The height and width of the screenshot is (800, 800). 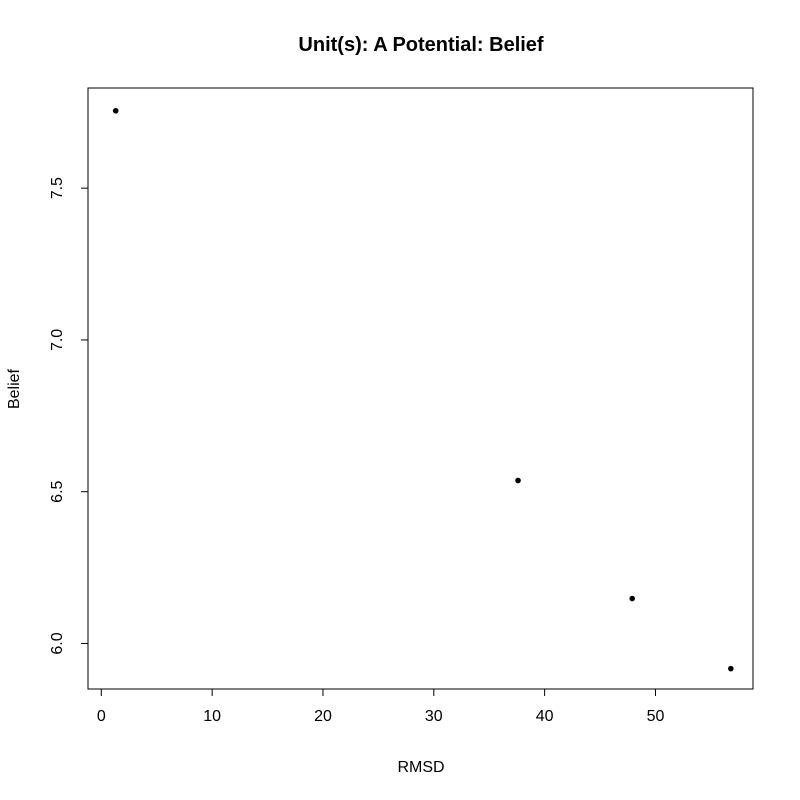 What do you see at coordinates (69, 416) in the screenshot?
I see `y-axis: 6.0 6.5 7.0 7.5` at bounding box center [69, 416].